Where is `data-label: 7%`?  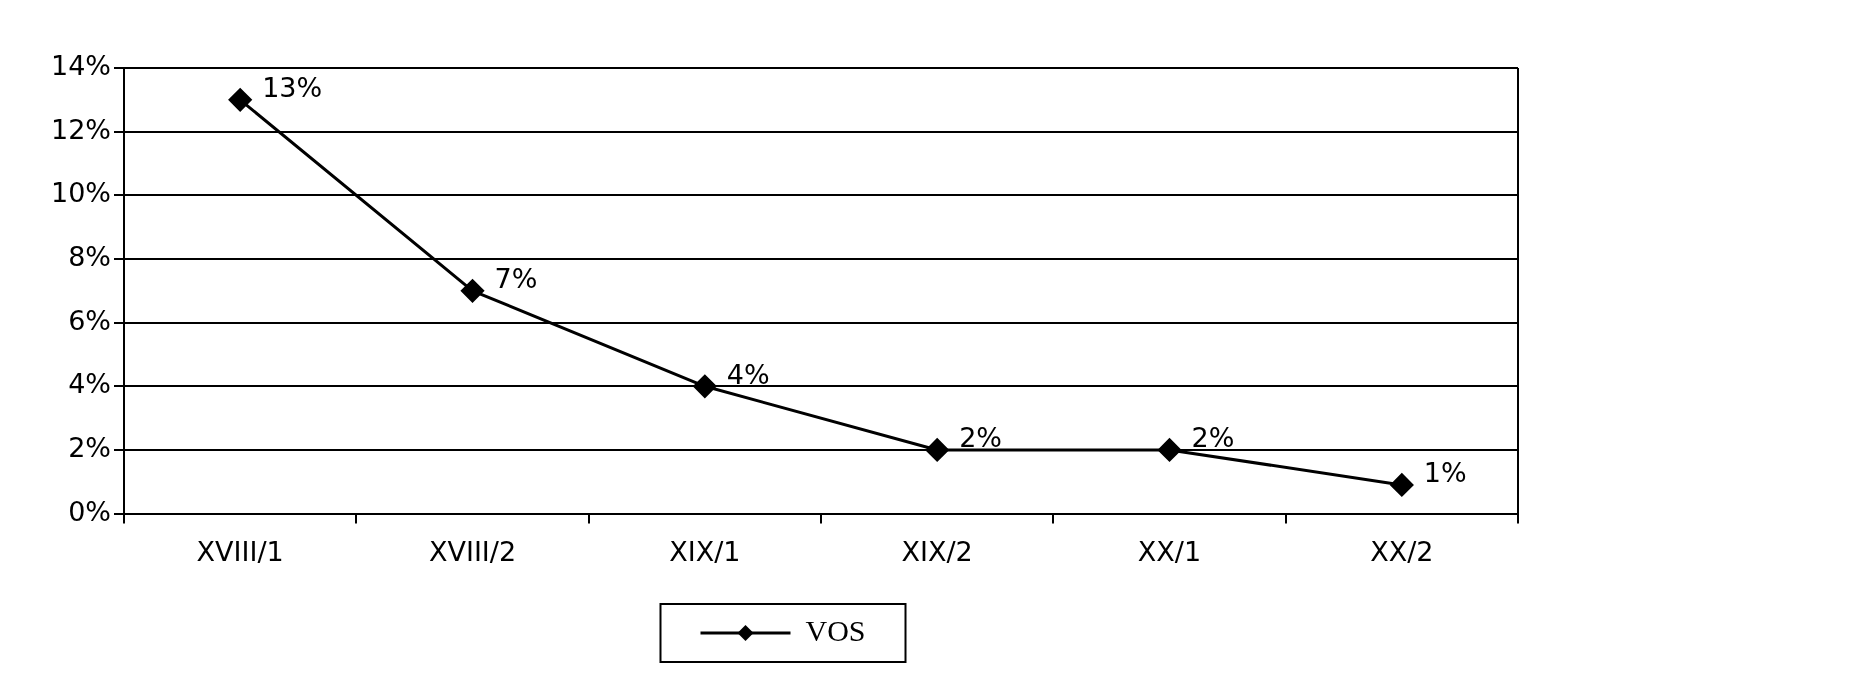
data-label: 7% is located at coordinates (516, 279).